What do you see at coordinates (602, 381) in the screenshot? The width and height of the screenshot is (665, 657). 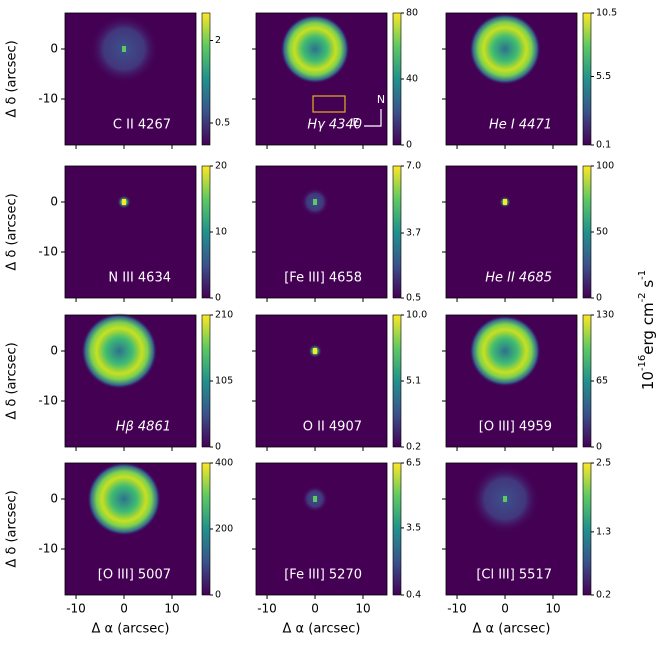 I see `colorbar-tick-label: 65` at bounding box center [602, 381].